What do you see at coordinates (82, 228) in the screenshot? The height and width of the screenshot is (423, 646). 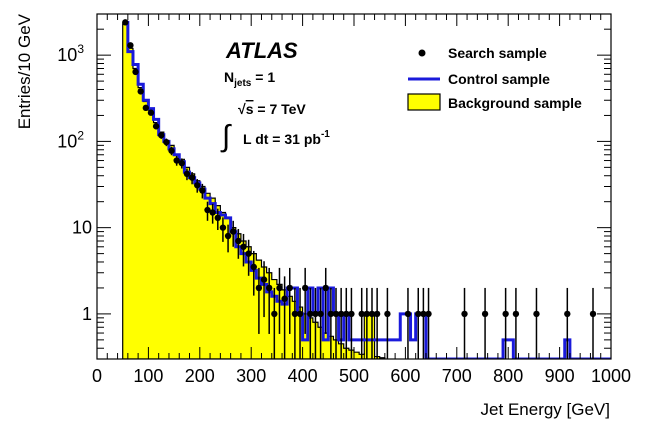 I see `y-tick-label: 10` at bounding box center [82, 228].